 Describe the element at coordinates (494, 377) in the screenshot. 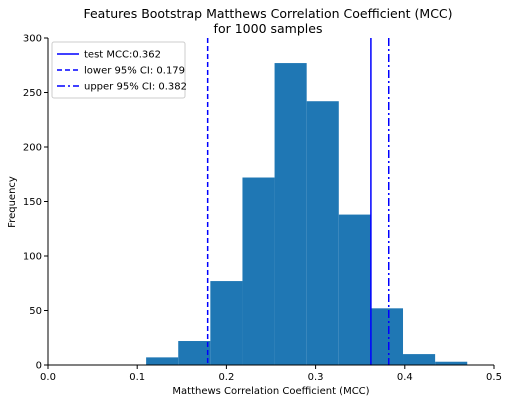

I see `x-tick-label: 0.5` at that location.